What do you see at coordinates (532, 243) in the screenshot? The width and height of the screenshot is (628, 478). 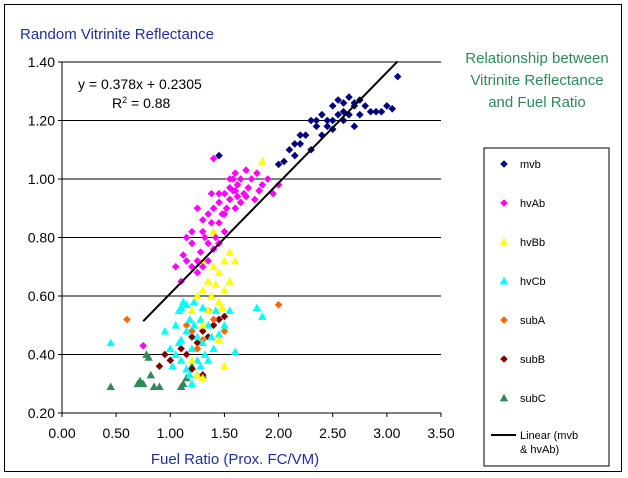 I see `legend-label-hvBb: hvBb` at bounding box center [532, 243].